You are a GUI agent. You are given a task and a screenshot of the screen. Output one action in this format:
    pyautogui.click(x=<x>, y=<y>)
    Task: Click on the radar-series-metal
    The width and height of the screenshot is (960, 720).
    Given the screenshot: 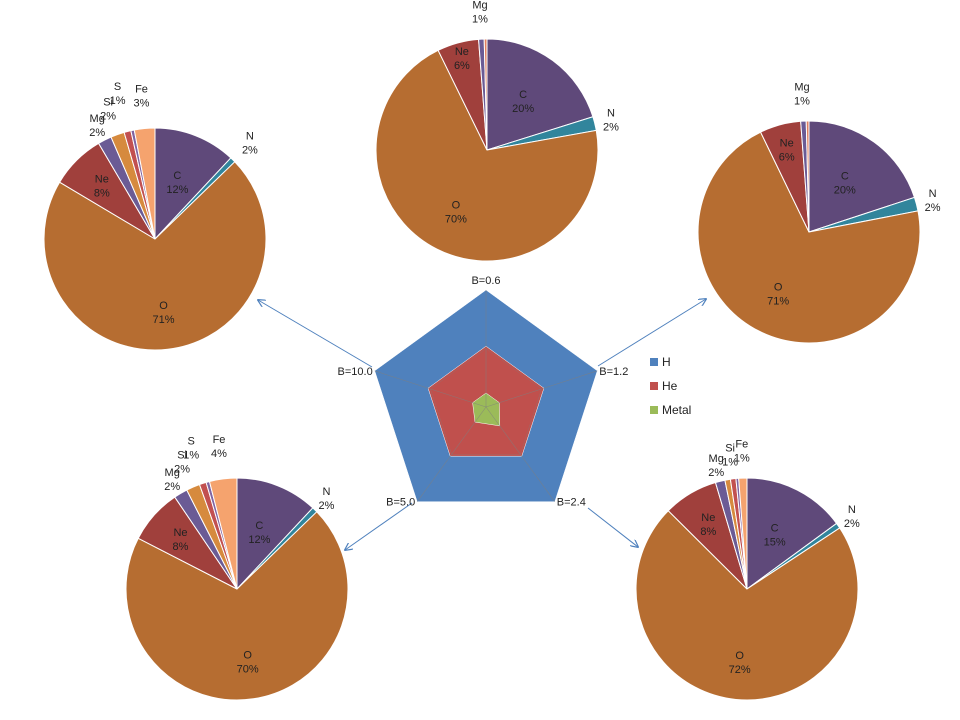 What is the action you would take?
    pyautogui.click(x=486, y=409)
    